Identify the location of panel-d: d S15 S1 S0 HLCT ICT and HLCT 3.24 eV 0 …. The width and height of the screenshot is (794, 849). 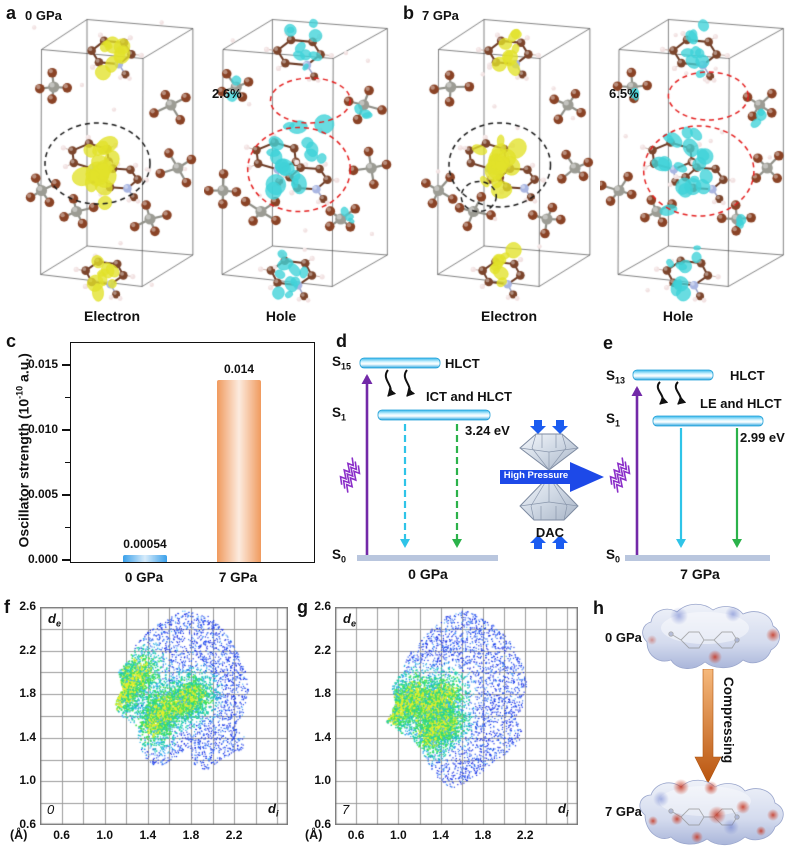
(435, 463).